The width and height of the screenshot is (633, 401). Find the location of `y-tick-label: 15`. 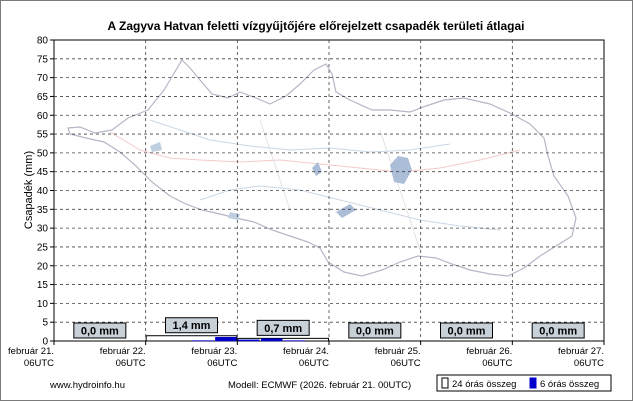

y-tick-label: 15 is located at coordinates (43, 285).